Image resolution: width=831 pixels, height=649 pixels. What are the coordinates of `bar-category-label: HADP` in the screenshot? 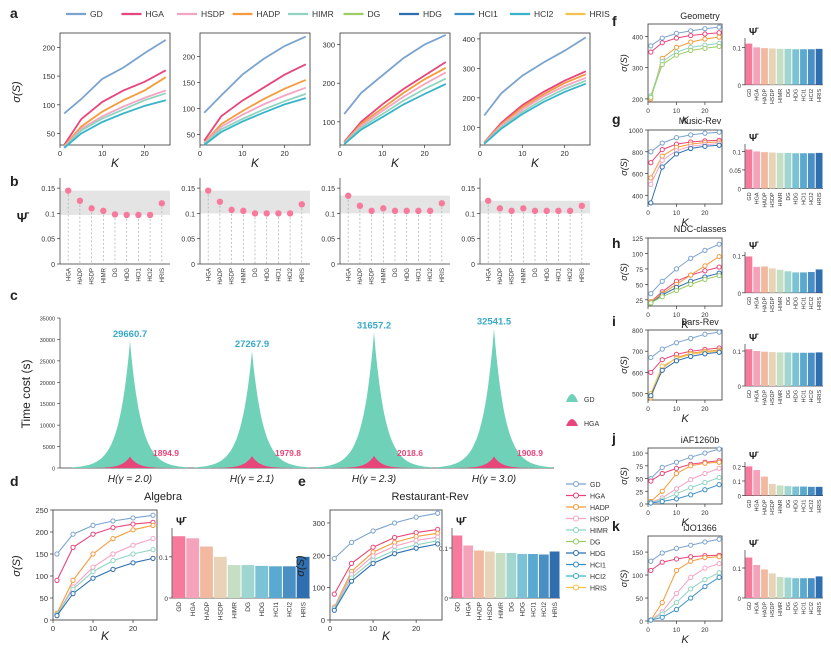 It's located at (765, 96).